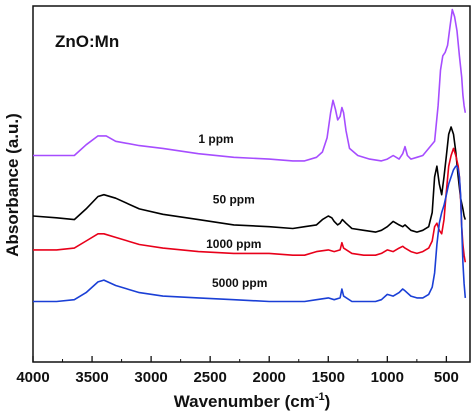  What do you see at coordinates (387, 377) in the screenshot?
I see `x-tick-label: 1000` at bounding box center [387, 377].